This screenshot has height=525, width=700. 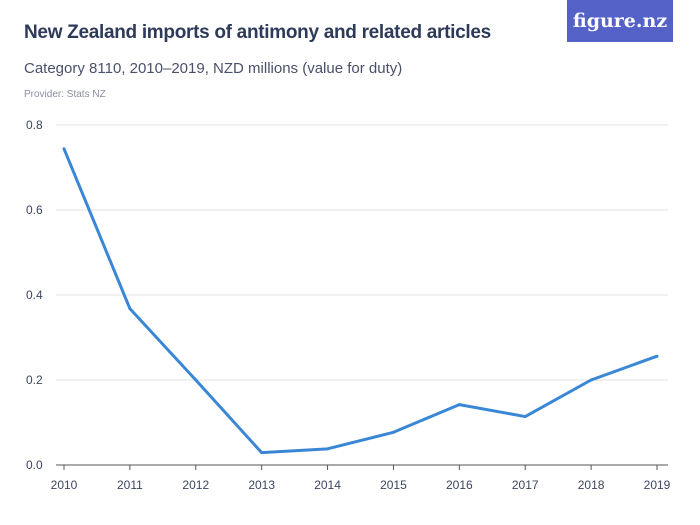 I want to click on x-tick-label: 2014, so click(x=327, y=485).